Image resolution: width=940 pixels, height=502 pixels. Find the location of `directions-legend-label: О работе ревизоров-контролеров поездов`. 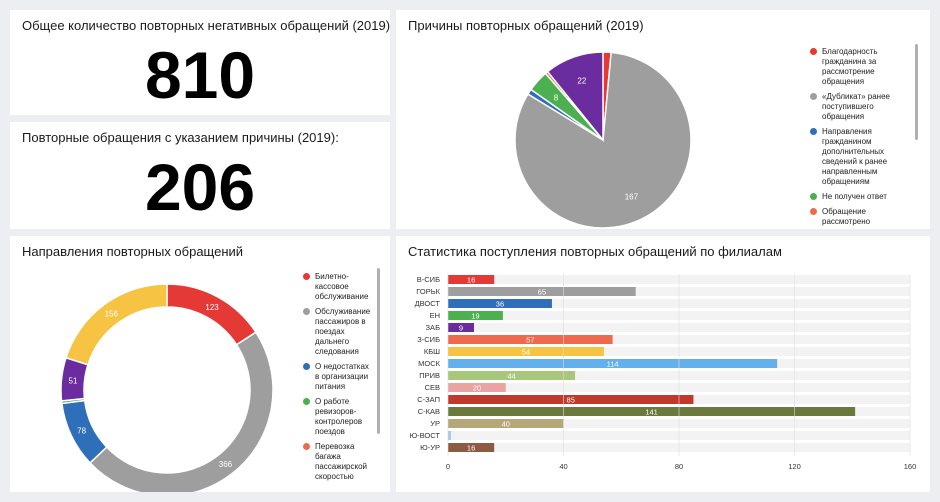

directions-legend-label: О работе ревизоров-контролеров поездов is located at coordinates (339, 416).